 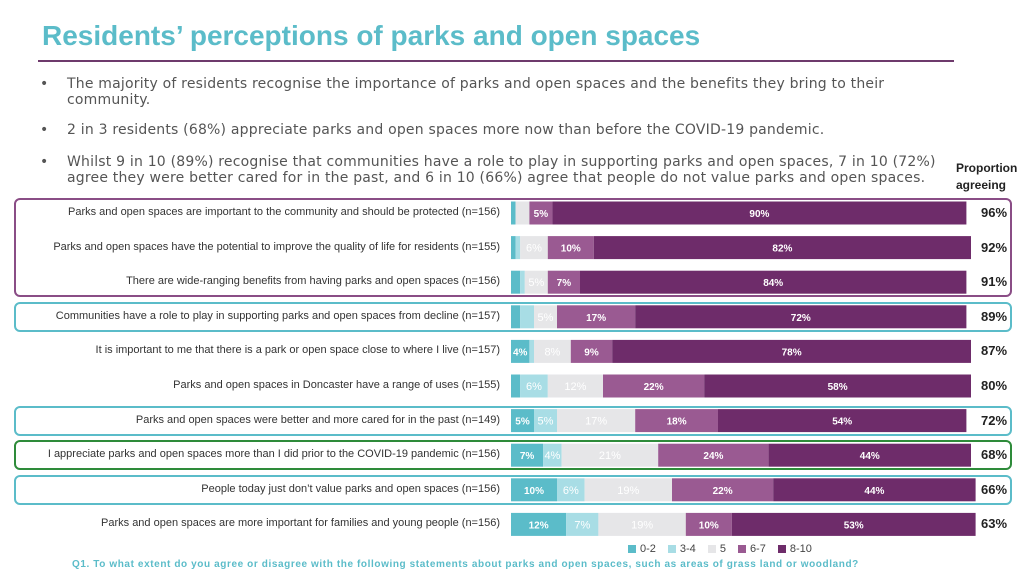 I want to click on data-label: 24%, so click(x=713, y=456).